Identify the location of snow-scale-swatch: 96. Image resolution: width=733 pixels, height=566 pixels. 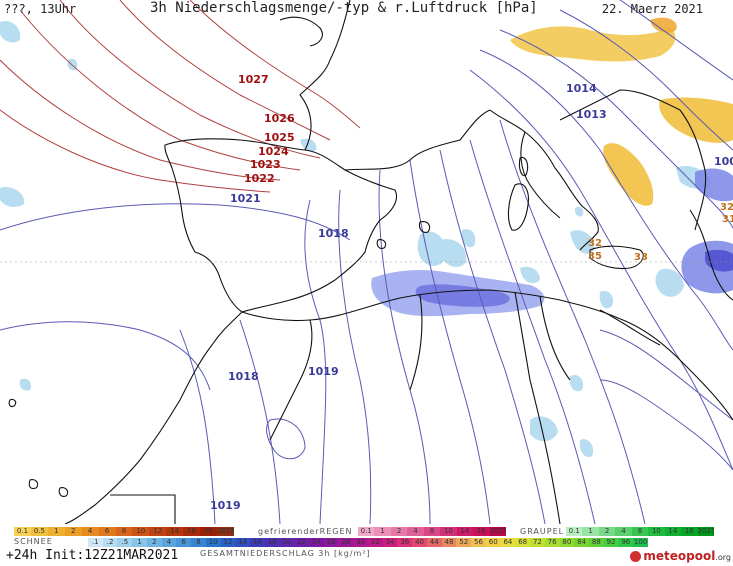
(626, 542).